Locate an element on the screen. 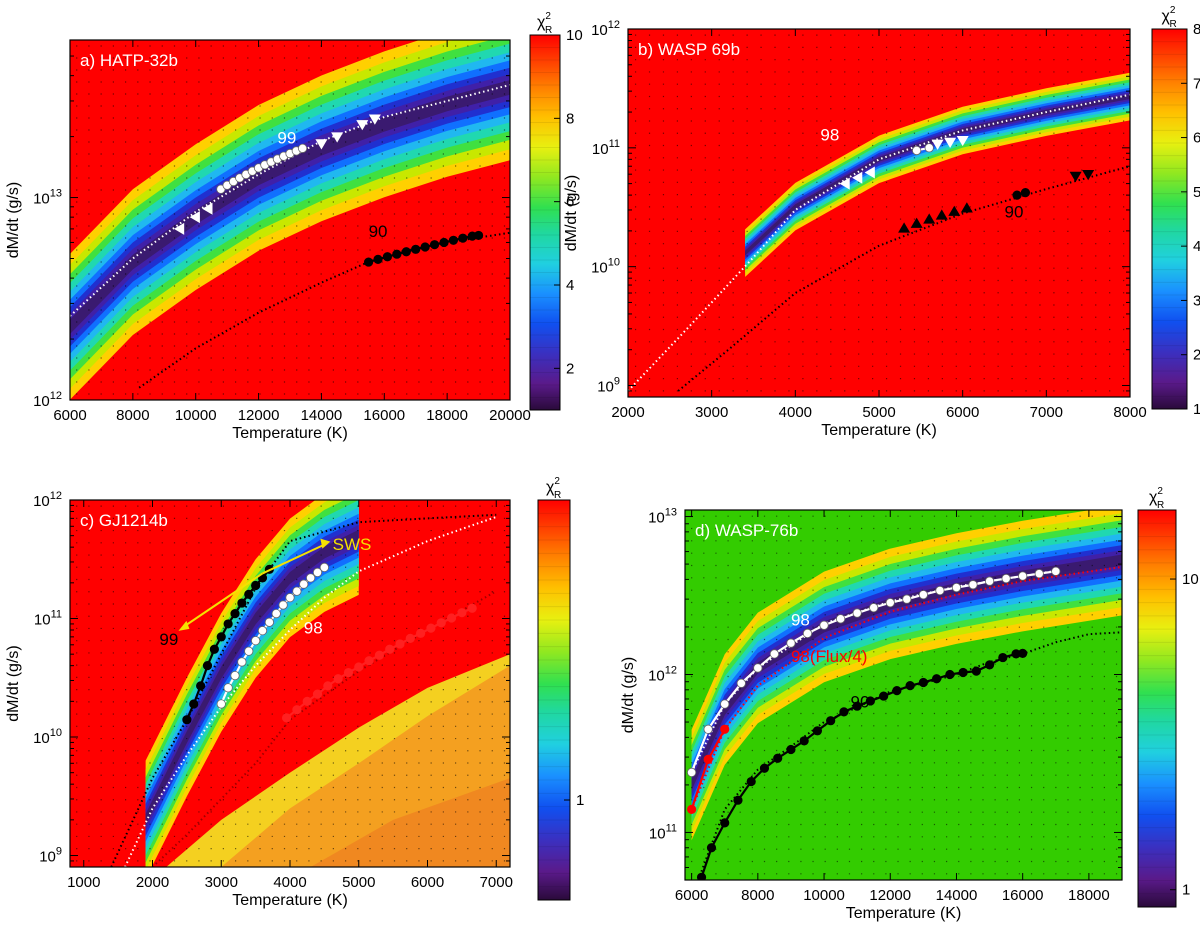  sws-arrow-line-upper is located at coordinates (293, 559).